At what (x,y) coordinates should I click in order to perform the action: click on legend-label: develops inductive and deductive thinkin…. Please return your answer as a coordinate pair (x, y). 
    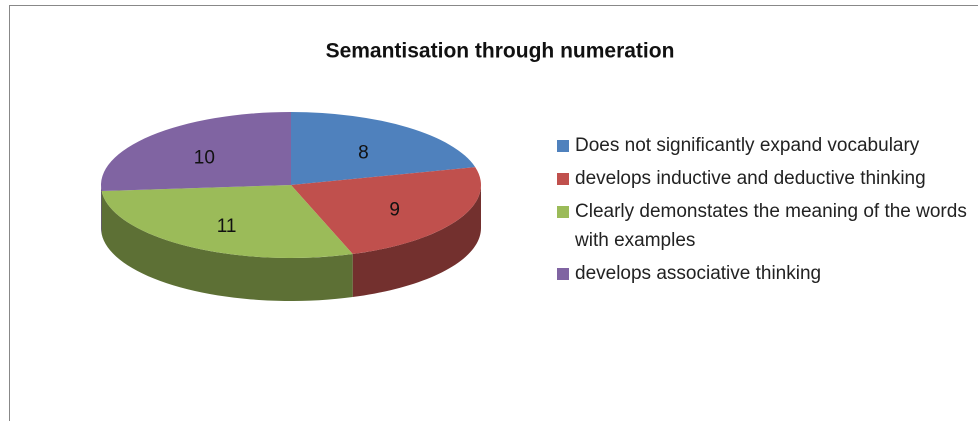
    Looking at the image, I should click on (750, 178).